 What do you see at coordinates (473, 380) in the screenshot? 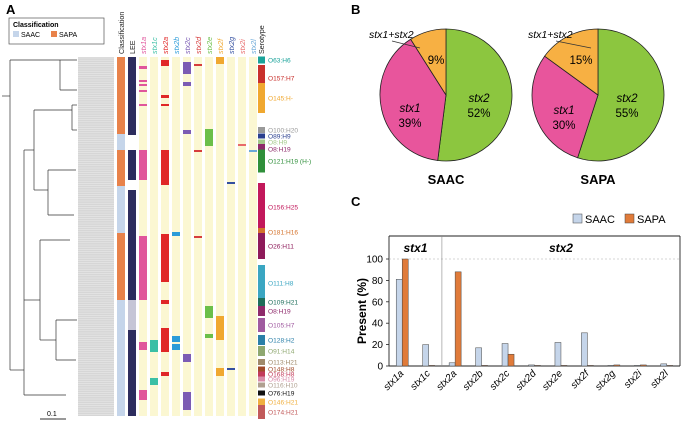
I see `x-tick-label: stx2b` at bounding box center [473, 380].